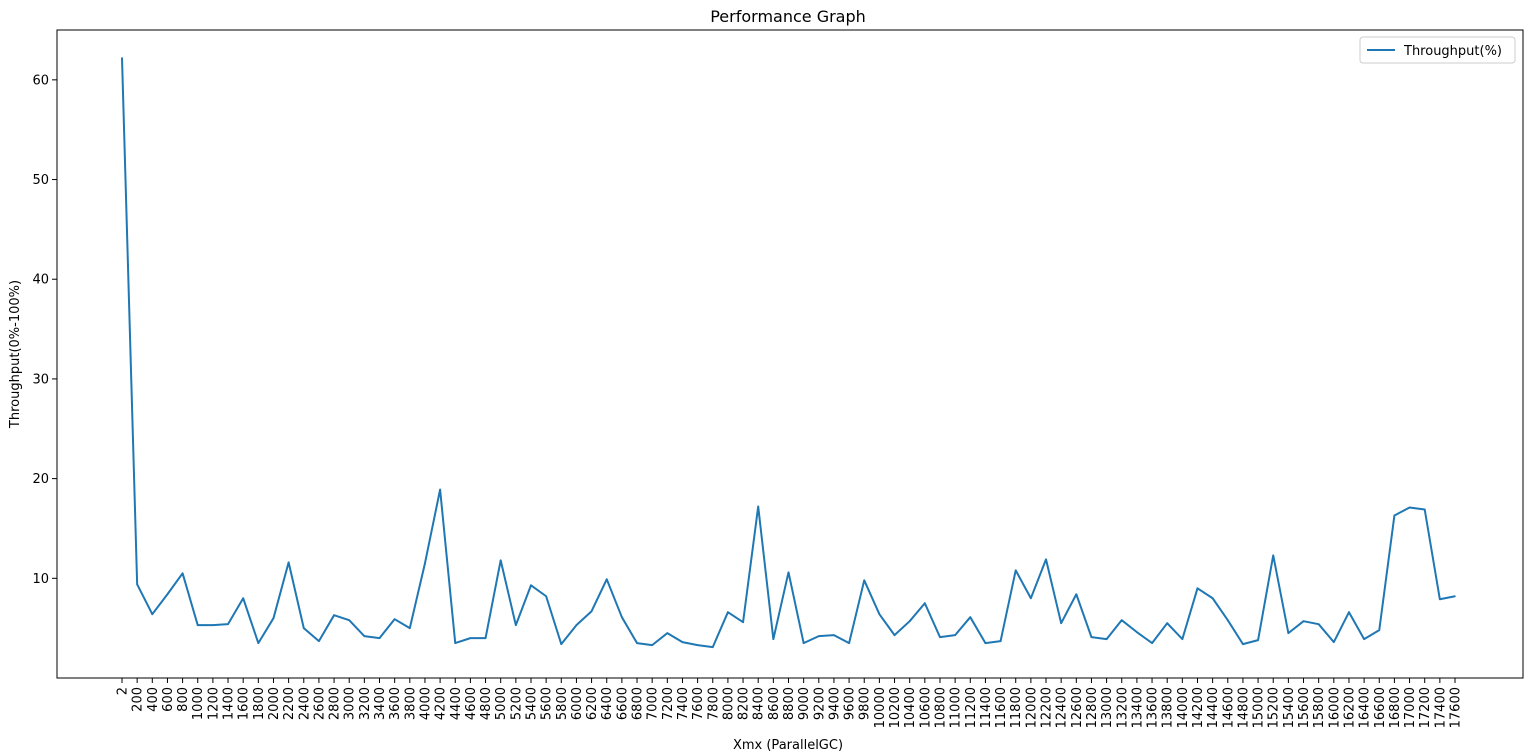 This screenshot has width=1536, height=754. What do you see at coordinates (956, 707) in the screenshot?
I see `x-tick-label: 11000` at bounding box center [956, 707].